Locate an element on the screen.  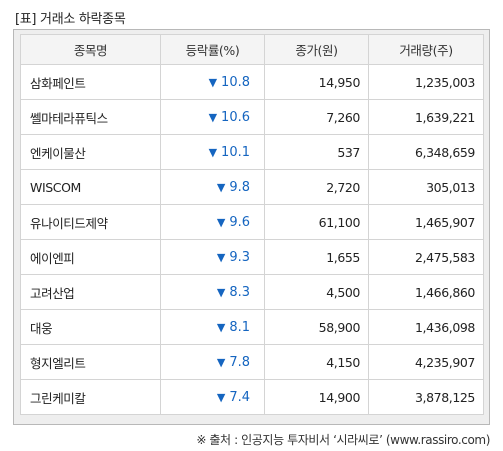
trade-volume: 4,235,907 is located at coordinates (426, 362).